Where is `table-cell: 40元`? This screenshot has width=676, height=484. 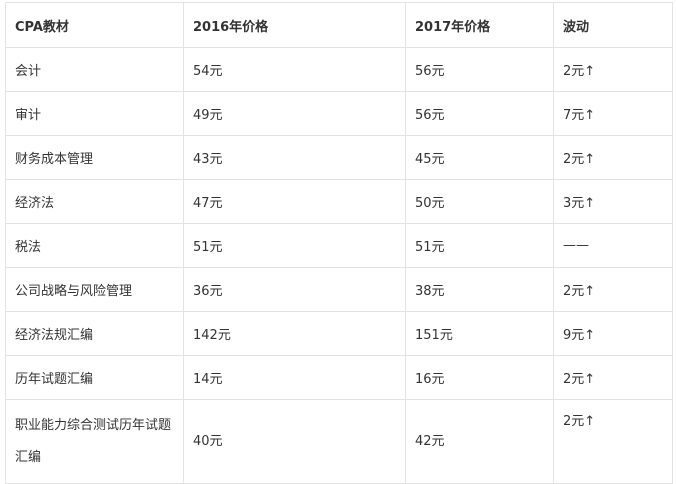
table-cell: 40元 is located at coordinates (294, 441).